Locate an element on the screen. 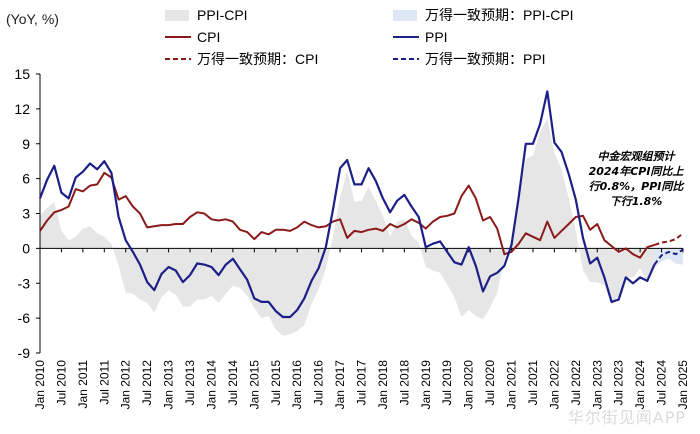 The height and width of the screenshot is (434, 700). y-tick-label: -9 is located at coordinates (24, 353).